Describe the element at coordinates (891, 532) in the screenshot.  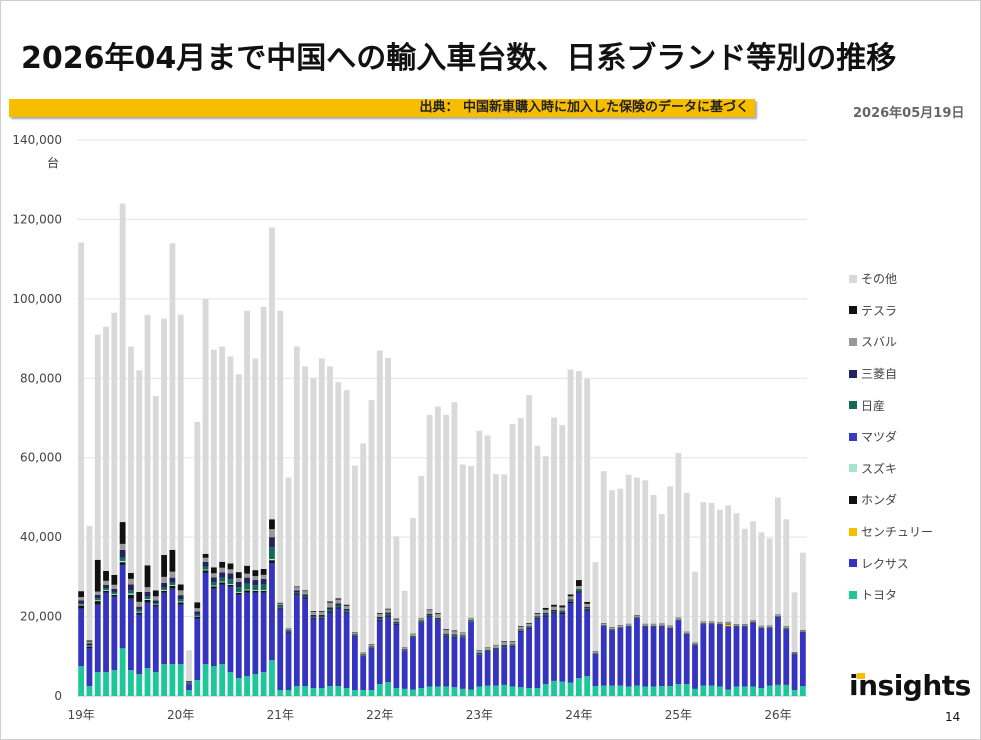
I see `legend-item: センチュリー` at that location.